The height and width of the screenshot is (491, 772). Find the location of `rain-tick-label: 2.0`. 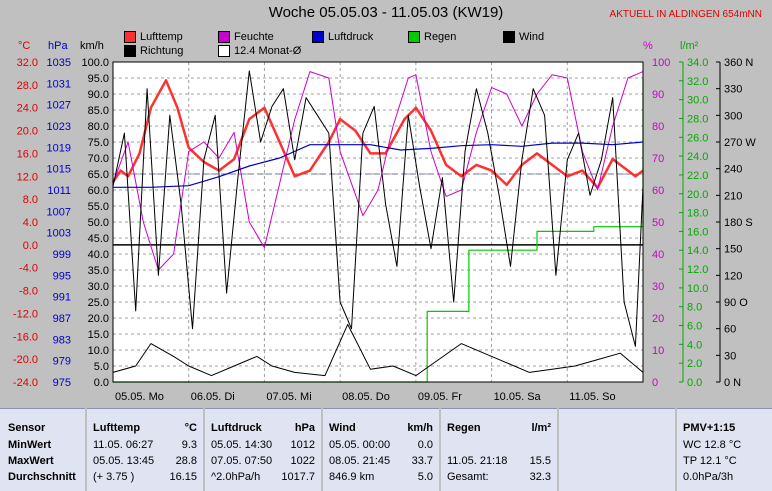

rain-tick-label: 2.0 is located at coordinates (694, 364).